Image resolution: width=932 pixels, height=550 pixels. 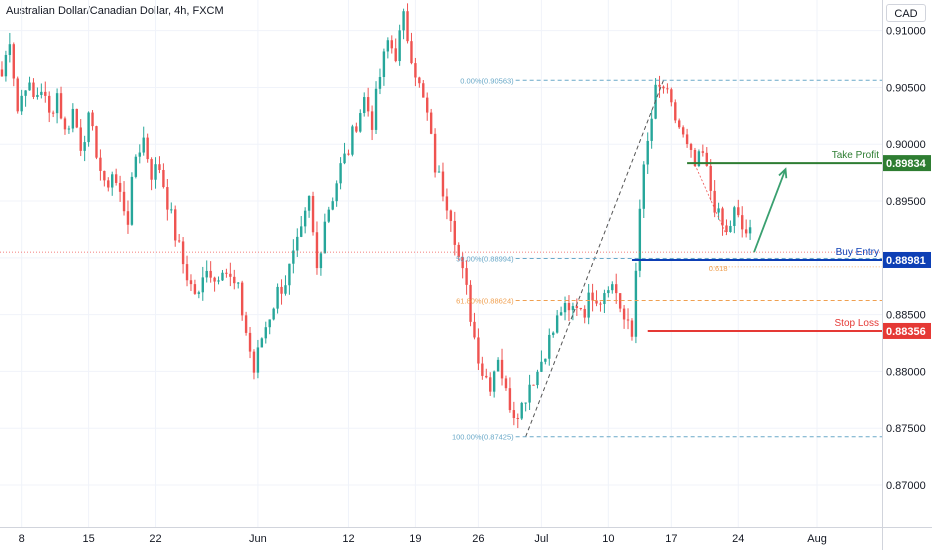 I want to click on level-label-stop-loss: Stop Loss, so click(x=857, y=323).